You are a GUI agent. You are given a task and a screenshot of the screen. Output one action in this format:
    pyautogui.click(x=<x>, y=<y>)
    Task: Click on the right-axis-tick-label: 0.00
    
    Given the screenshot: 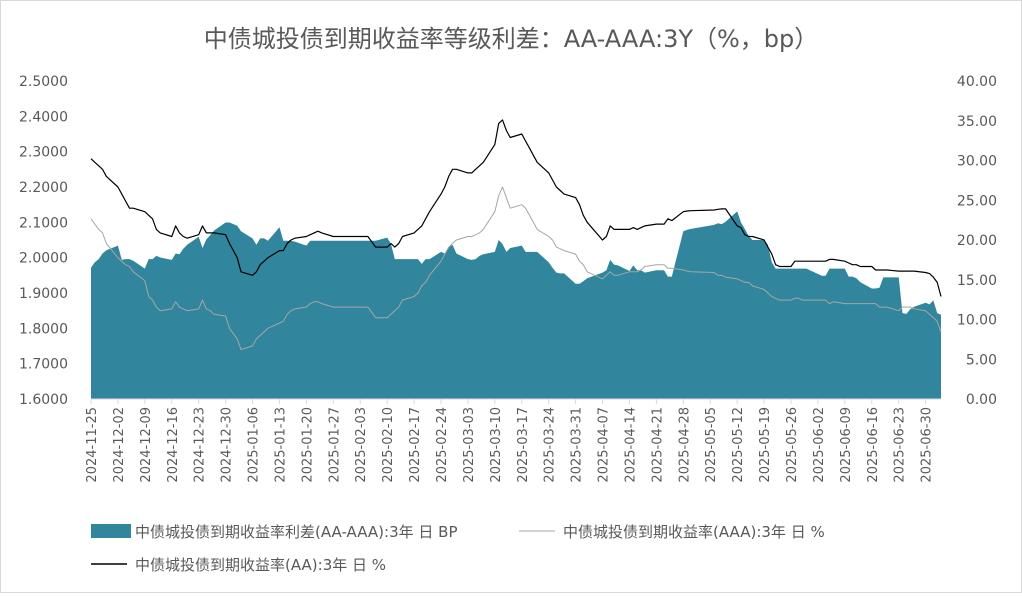 What is the action you would take?
    pyautogui.click(x=981, y=400)
    